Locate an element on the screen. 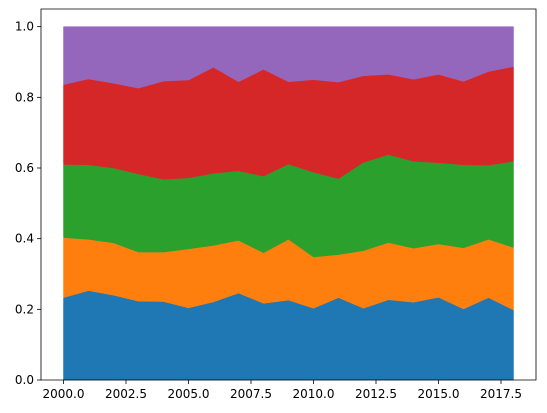 Image resolution: width=547 pixels, height=413 pixels. y-tick-label: 0.8 is located at coordinates (24, 97).